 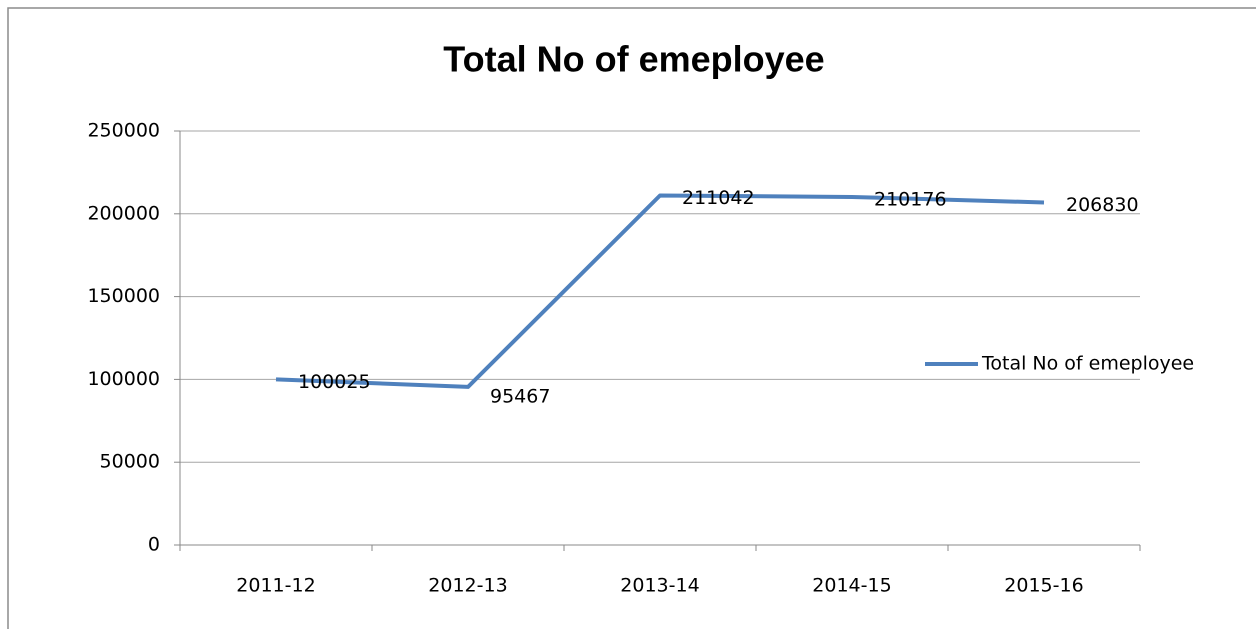 What do you see at coordinates (154, 545) in the screenshot?
I see `y-tick-label: 0` at bounding box center [154, 545].